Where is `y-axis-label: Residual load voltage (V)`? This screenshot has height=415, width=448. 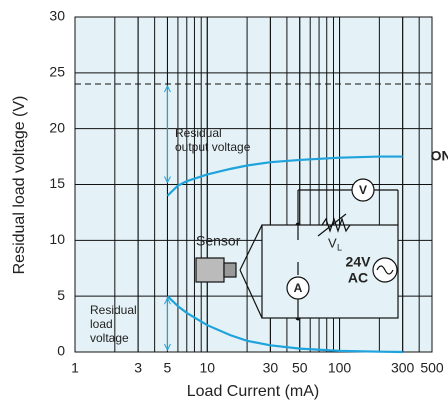 y-axis-label: Residual load voltage (V) is located at coordinates (19, 185).